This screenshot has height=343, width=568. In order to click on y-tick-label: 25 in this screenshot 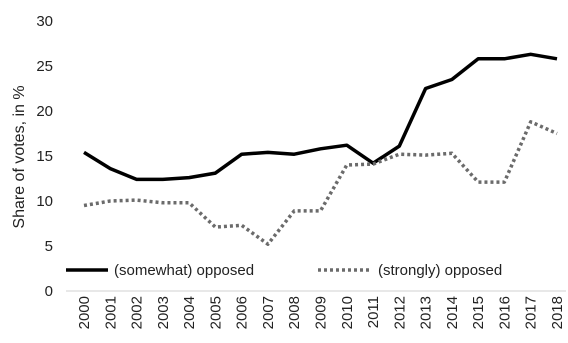, I will do `click(44, 66)`.